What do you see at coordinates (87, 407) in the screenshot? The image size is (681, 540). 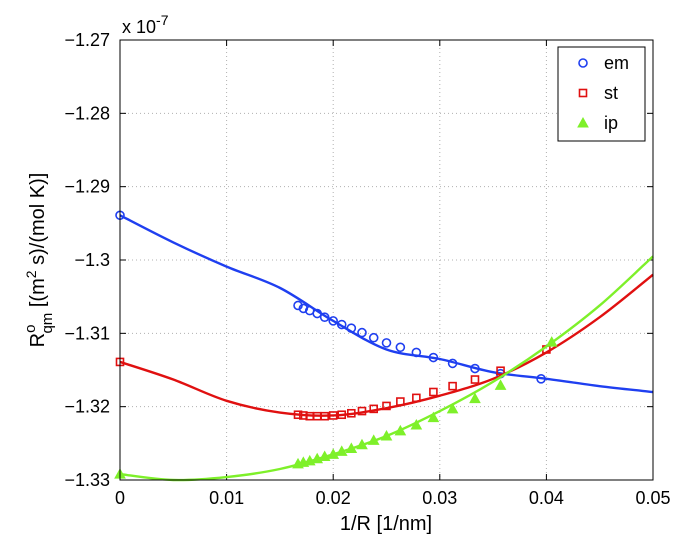 I see `y-tick-label: −1.32` at bounding box center [87, 407].